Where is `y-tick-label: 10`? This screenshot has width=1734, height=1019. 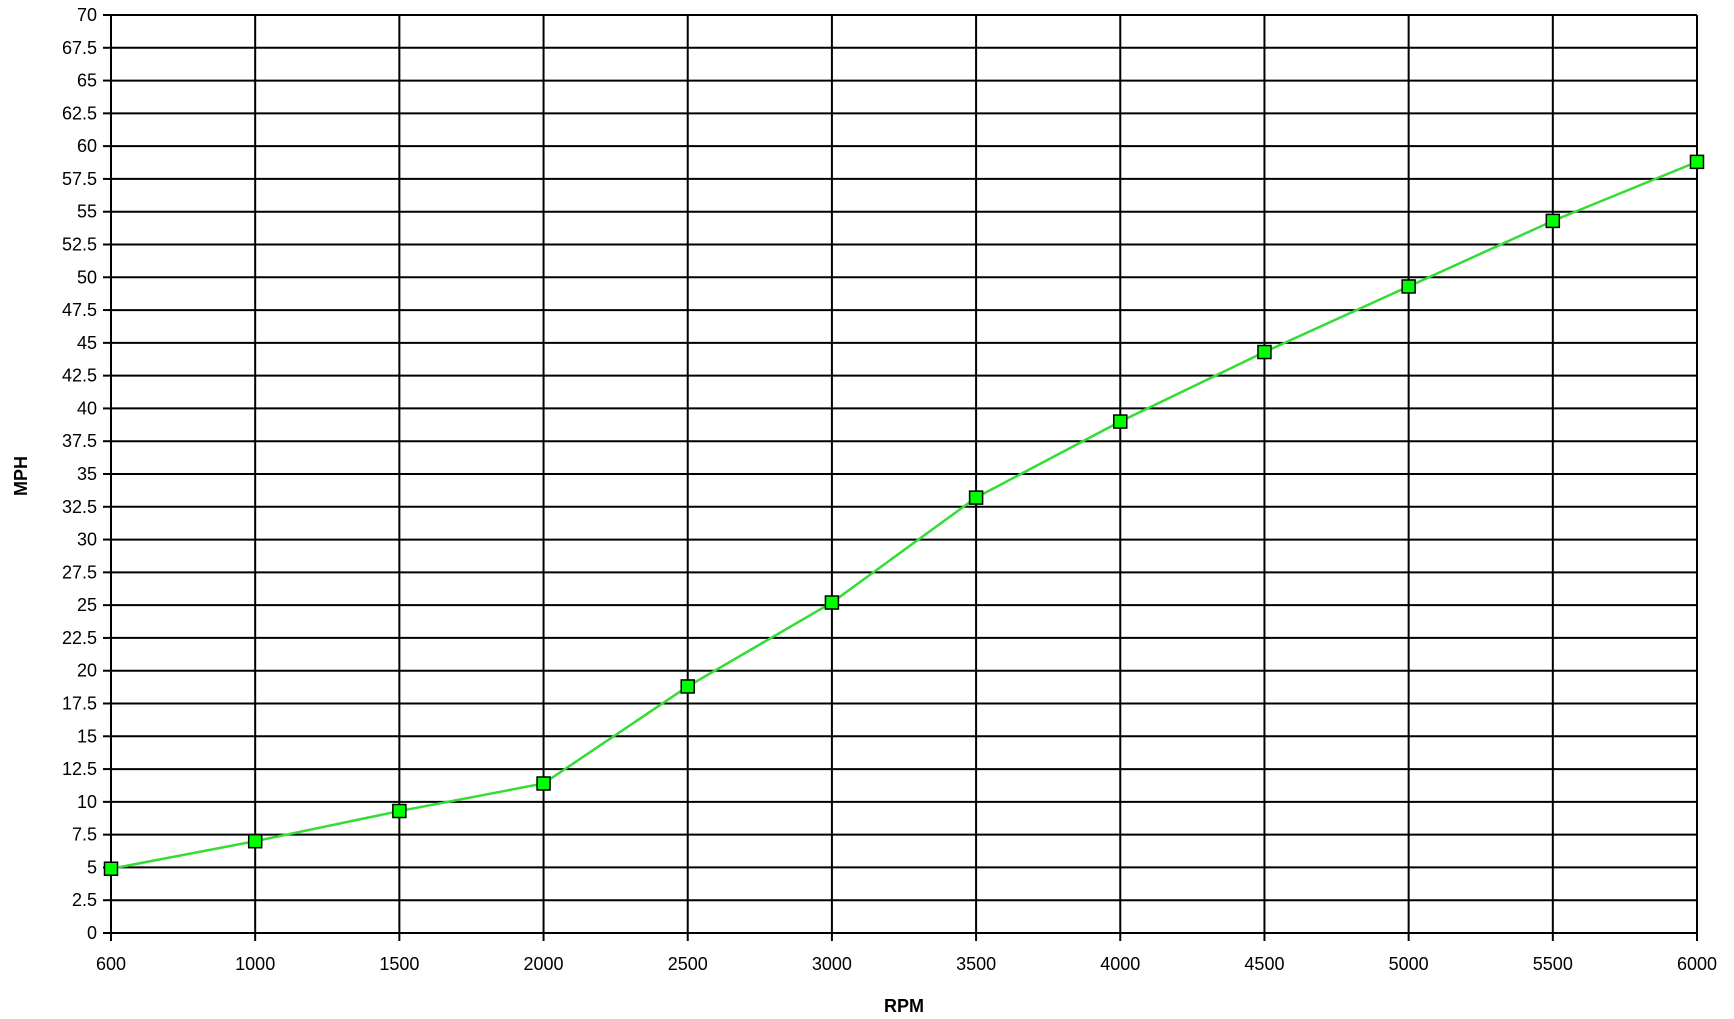 y-tick-label: 10 is located at coordinates (87, 802).